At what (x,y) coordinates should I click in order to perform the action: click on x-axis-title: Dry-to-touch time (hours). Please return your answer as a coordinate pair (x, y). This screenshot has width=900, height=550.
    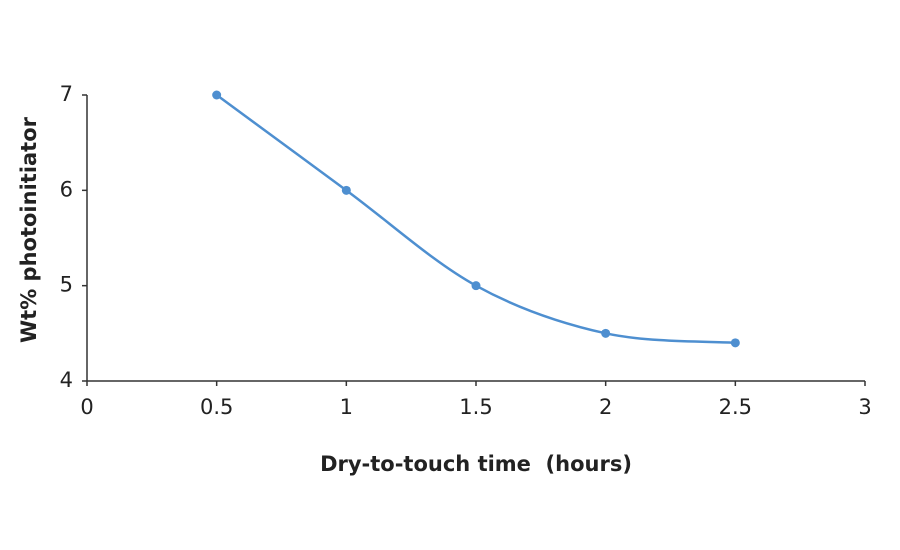
    Looking at the image, I should click on (476, 464).